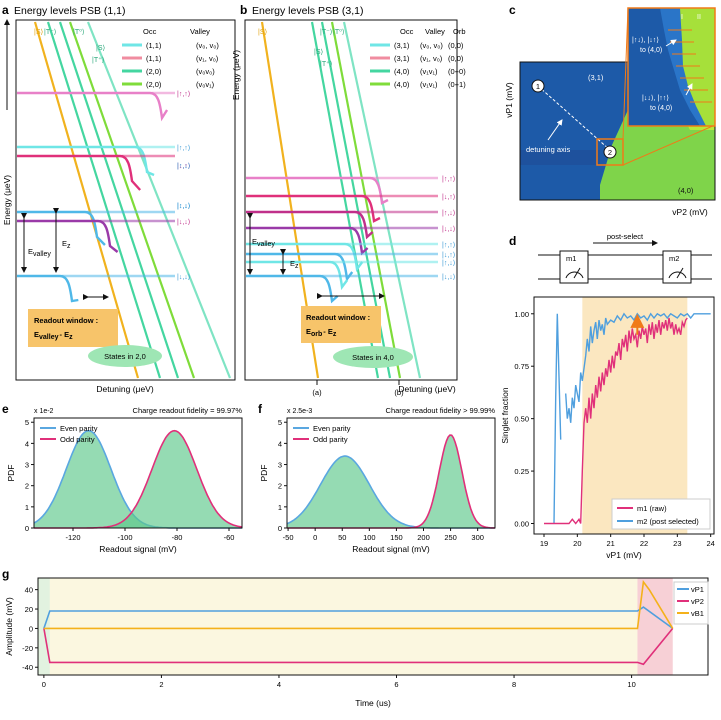 This screenshot has width=721, height=720. I want to click on phase-shade, so click(655, 626).